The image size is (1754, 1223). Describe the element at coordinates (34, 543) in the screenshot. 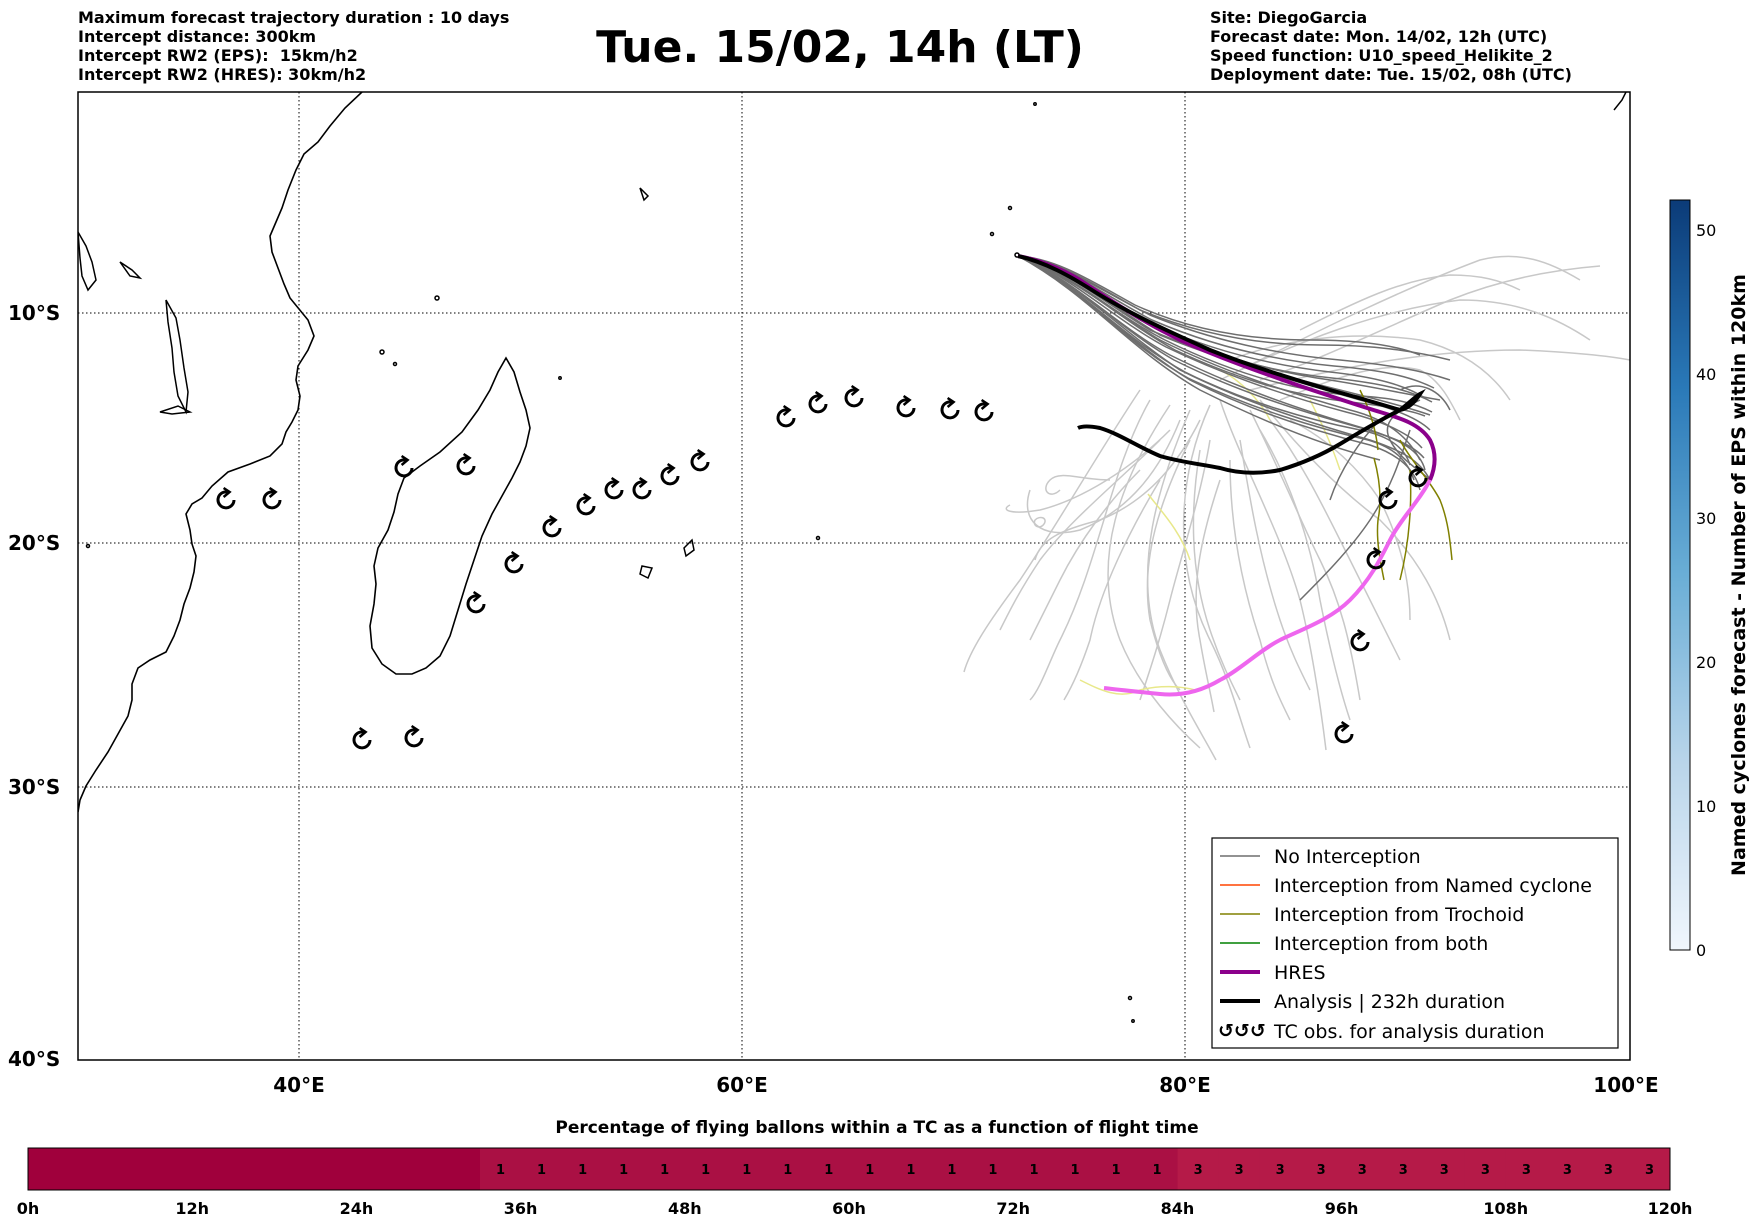

I see `lat-label: 20°S` at that location.